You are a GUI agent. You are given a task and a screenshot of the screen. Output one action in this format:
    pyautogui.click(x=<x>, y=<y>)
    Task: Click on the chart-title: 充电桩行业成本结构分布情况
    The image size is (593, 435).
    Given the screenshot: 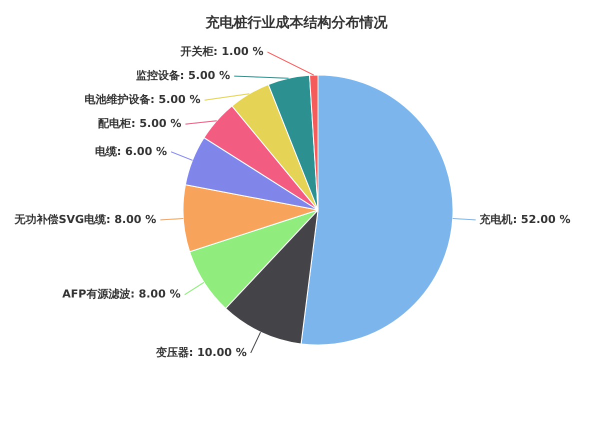 What is the action you would take?
    pyautogui.click(x=296, y=22)
    